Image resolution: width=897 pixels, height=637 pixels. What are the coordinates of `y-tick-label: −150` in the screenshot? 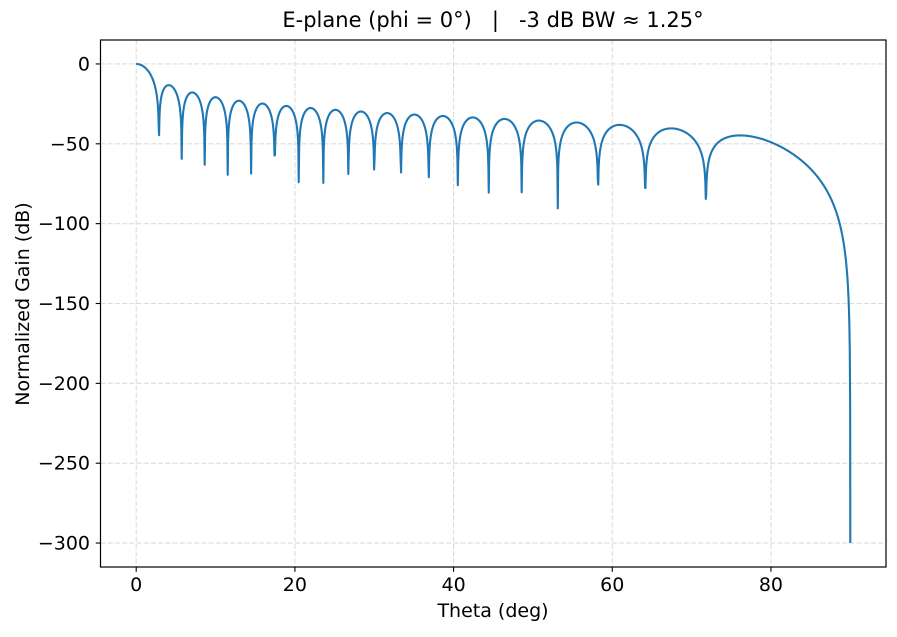 It's located at (64, 304).